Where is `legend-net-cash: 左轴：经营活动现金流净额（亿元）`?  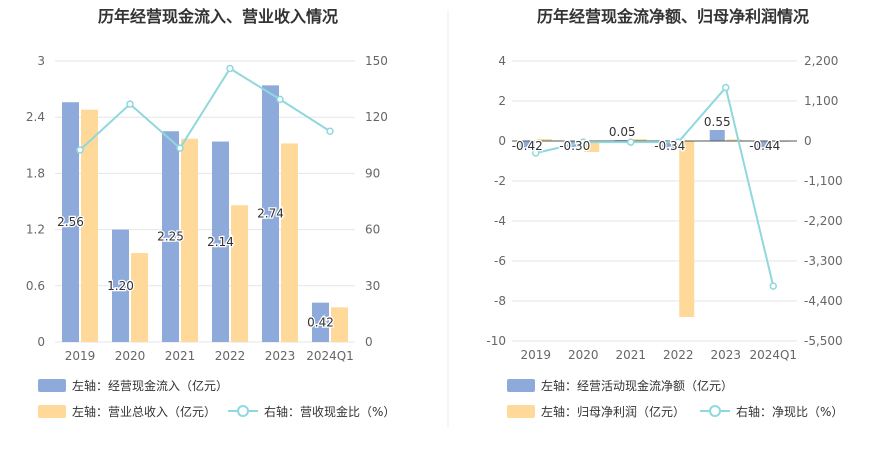 legend-net-cash: 左轴：经营活动现金流净额（亿元） is located at coordinates (637, 385).